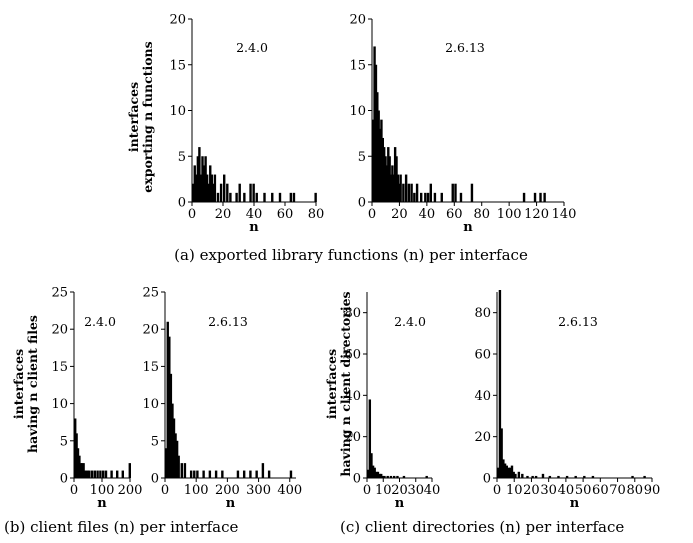 This screenshot has height=543, width=693. What do you see at coordinates (231, 503) in the screenshot?
I see `x-axis-label: n` at bounding box center [231, 503].